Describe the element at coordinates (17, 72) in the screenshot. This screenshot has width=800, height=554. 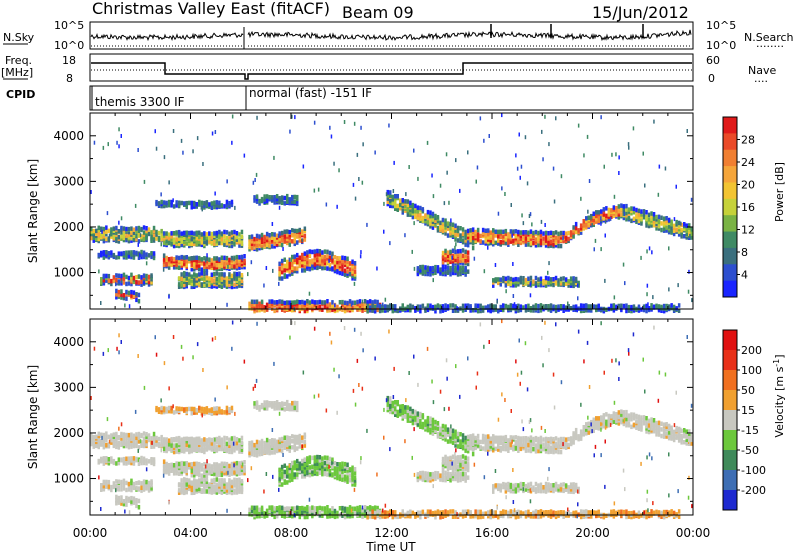
I see `freq-unit-label: [MHz]` at that location.